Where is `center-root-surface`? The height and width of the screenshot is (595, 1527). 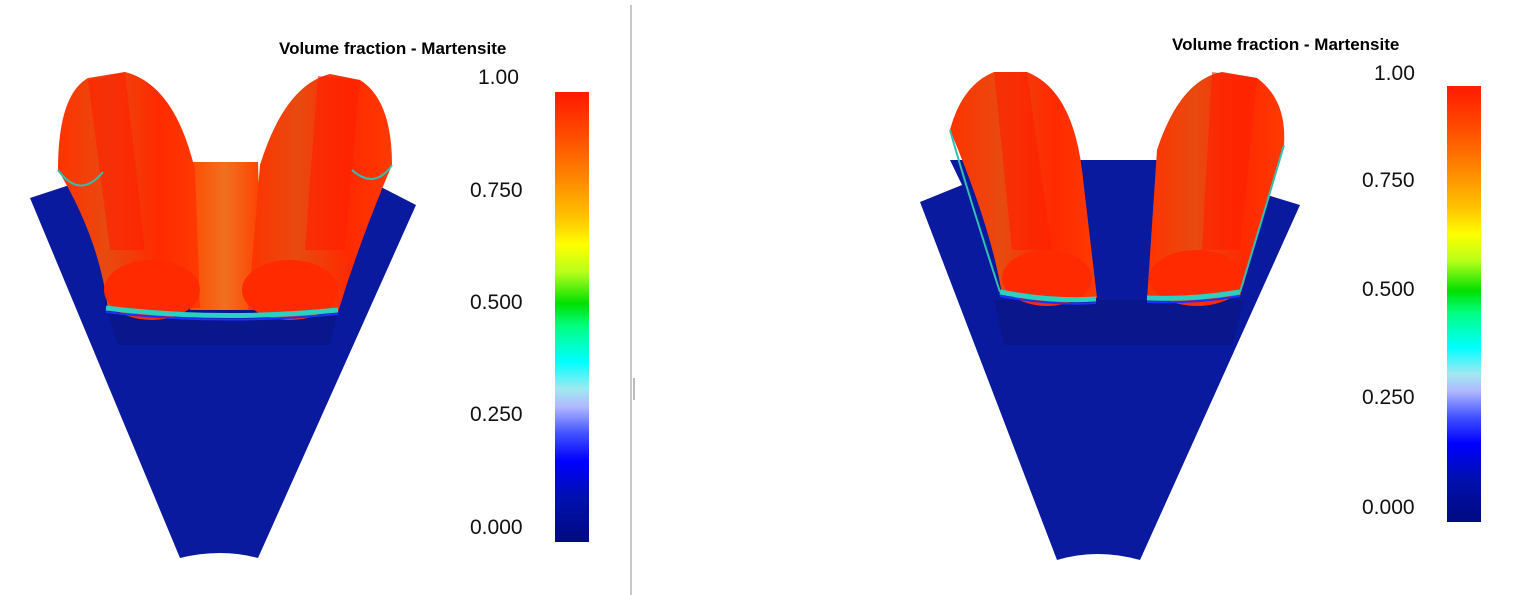
center-root-surface is located at coordinates (225, 236).